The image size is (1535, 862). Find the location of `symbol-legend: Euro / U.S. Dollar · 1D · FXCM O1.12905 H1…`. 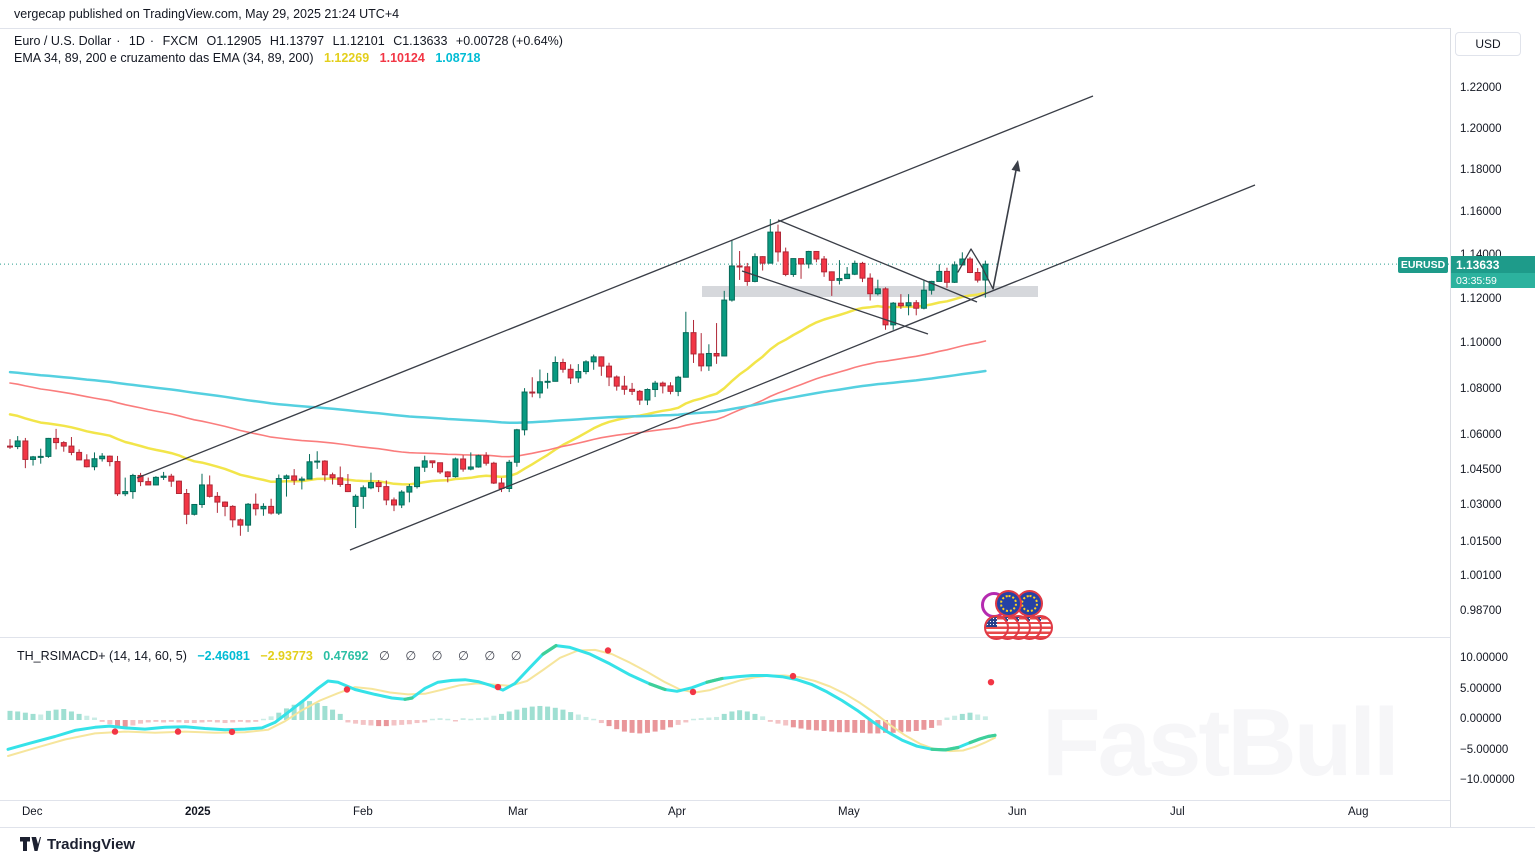

symbol-legend: Euro / U.S. Dollar · 1D · FXCM O1.12905 H1… is located at coordinates (291, 41).